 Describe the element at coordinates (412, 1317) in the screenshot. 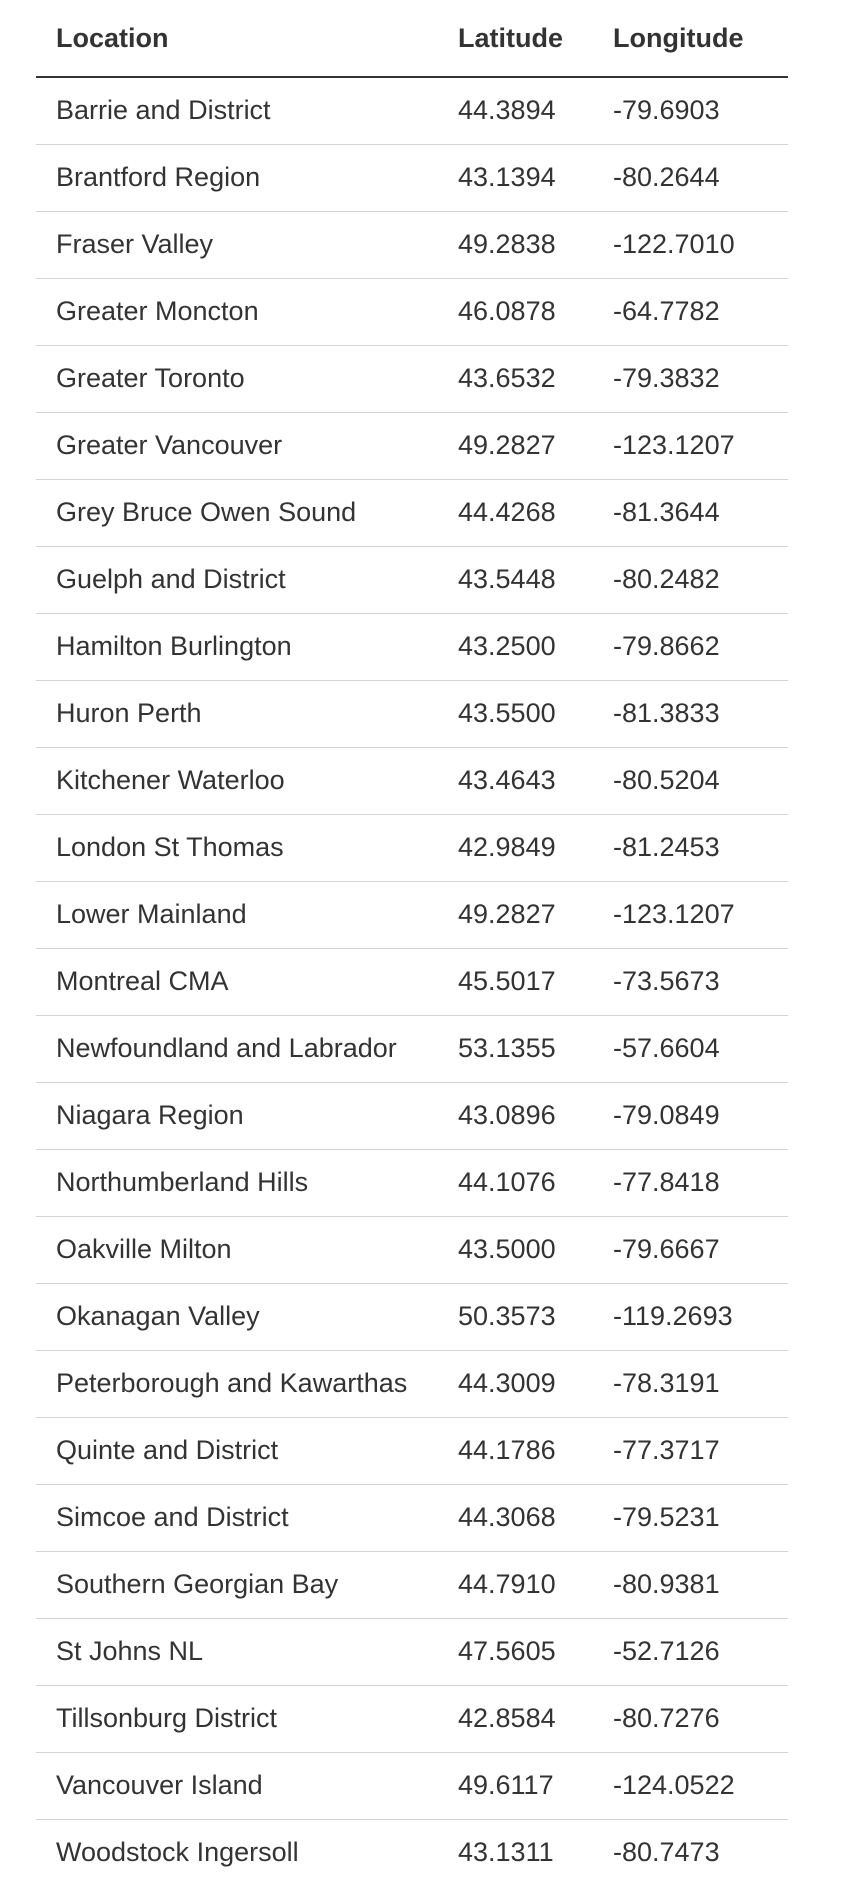

I see `table-row: Okanagan Valley 50.3573 -119.2693` at that location.